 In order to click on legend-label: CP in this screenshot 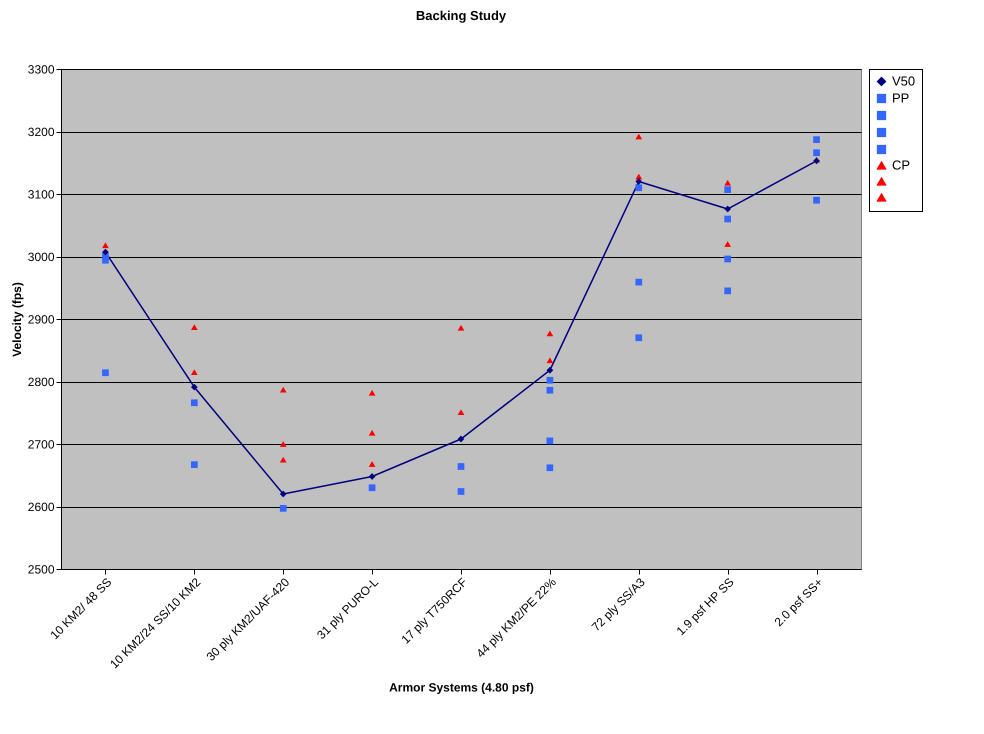, I will do `click(901, 165)`.